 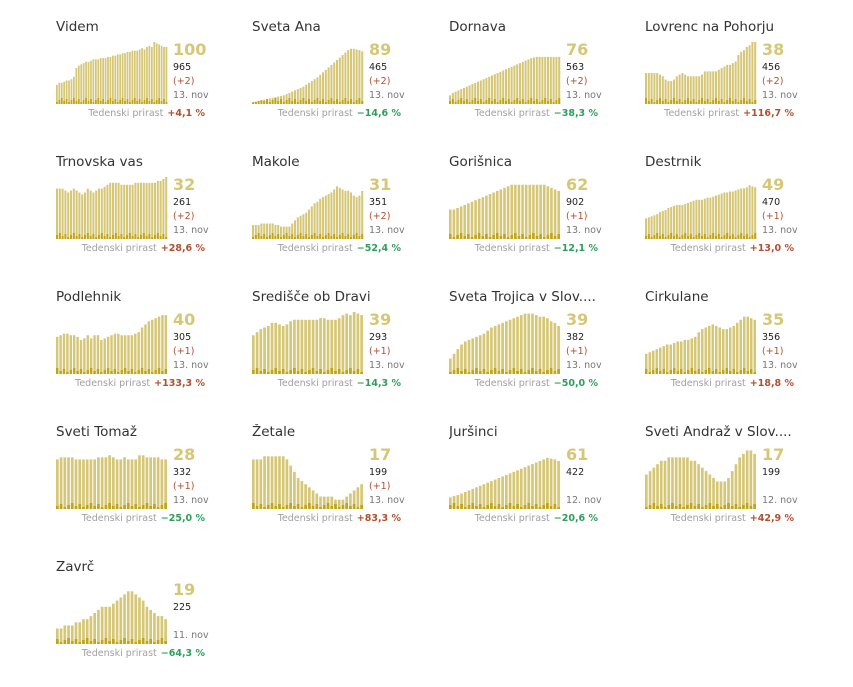 What do you see at coordinates (512, 113) in the screenshot?
I see `weekly-growth-label: Tedenski prirast` at bounding box center [512, 113].